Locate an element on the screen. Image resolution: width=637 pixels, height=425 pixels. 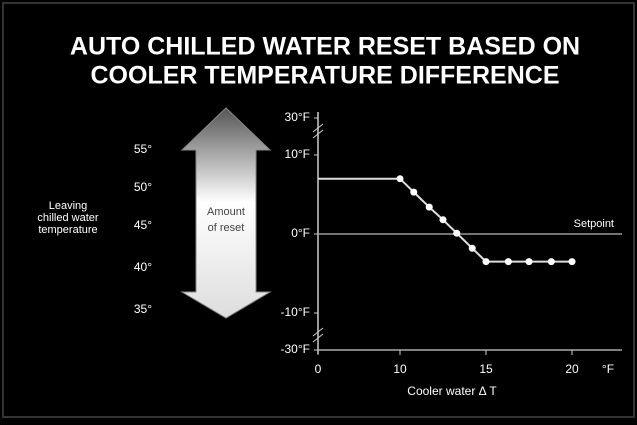
x-unit: °F is located at coordinates (608, 369).